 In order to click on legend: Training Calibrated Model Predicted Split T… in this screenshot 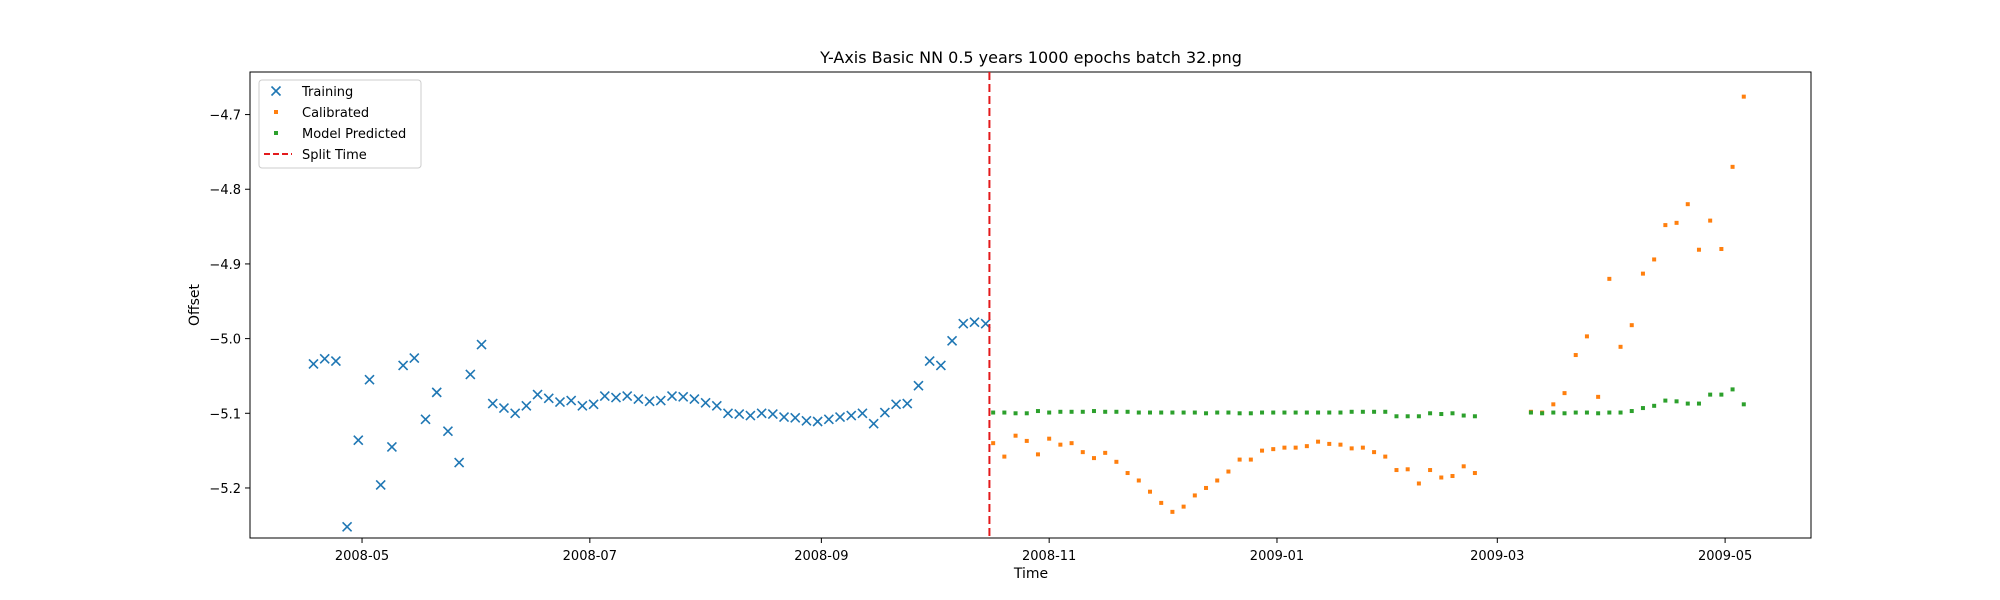, I will do `click(340, 124)`.